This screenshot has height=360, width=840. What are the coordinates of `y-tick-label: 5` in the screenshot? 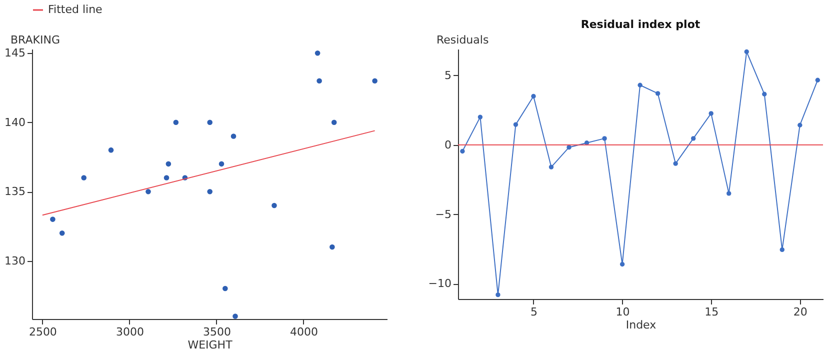 It's located at (448, 75).